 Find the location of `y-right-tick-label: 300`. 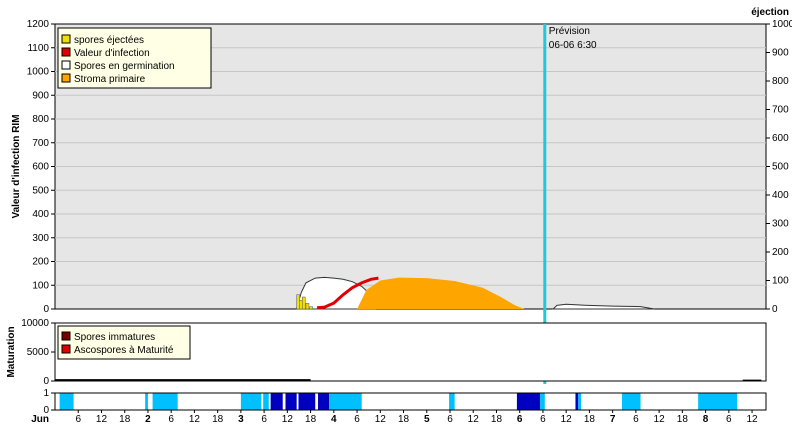

y-right-tick-label: 300 is located at coordinates (780, 224).